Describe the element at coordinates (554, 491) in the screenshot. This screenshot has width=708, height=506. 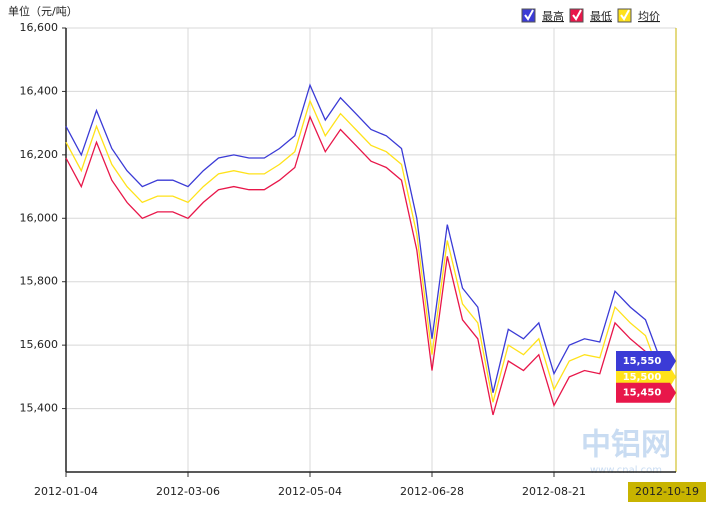
I see `x-tick-label: 2012-08-21` at that location.